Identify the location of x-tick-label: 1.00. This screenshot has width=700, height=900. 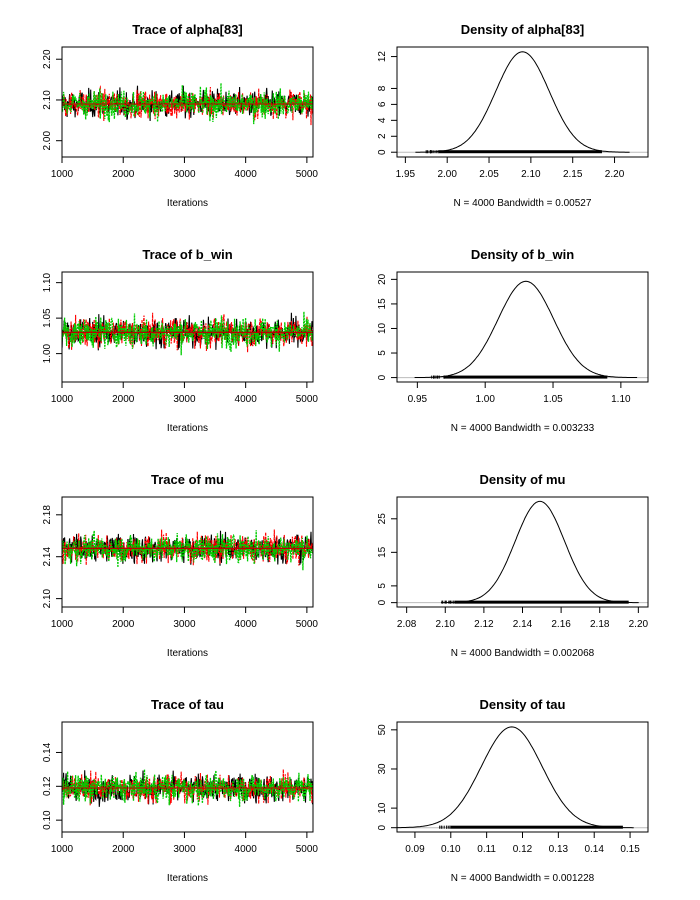
(485, 399).